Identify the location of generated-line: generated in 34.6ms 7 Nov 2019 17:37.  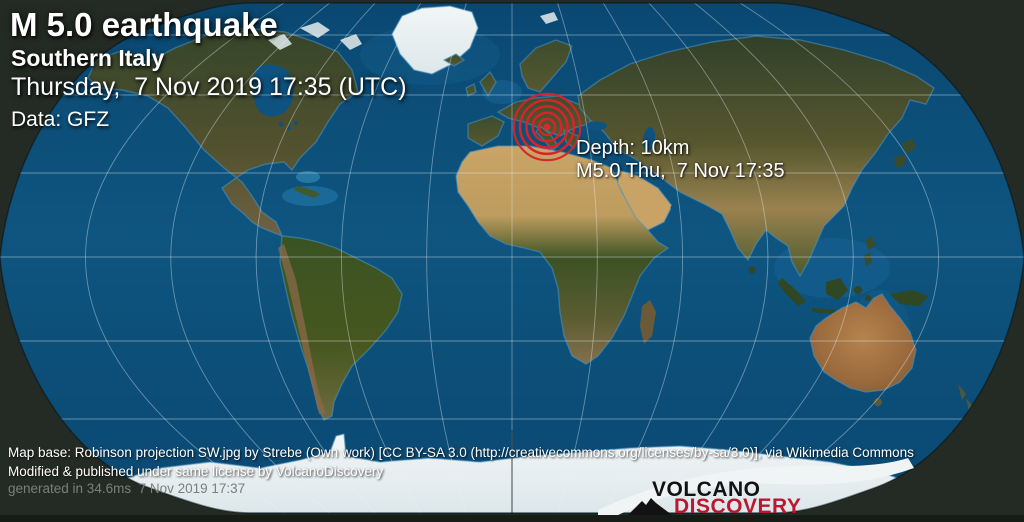
(127, 488).